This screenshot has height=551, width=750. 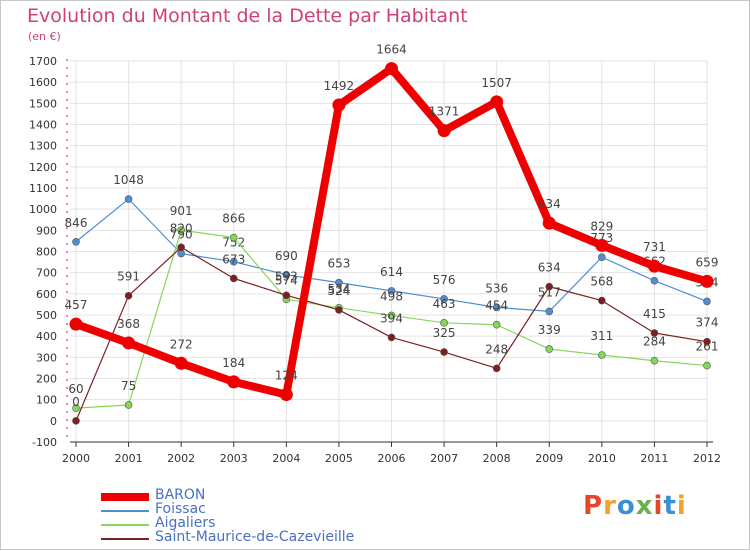 What do you see at coordinates (255, 537) in the screenshot?
I see `legend-label: Saint-Maurice-de-Cazevieille` at bounding box center [255, 537].